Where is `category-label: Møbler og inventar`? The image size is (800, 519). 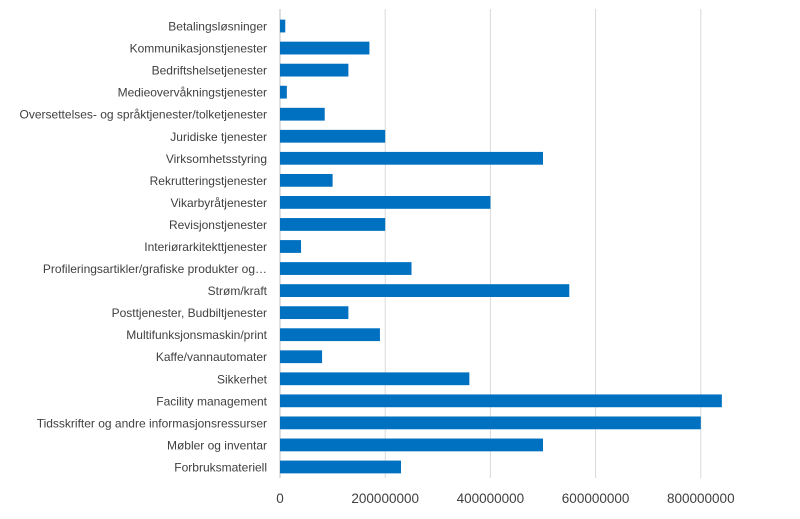
category-label: Møbler og inventar is located at coordinates (217, 445).